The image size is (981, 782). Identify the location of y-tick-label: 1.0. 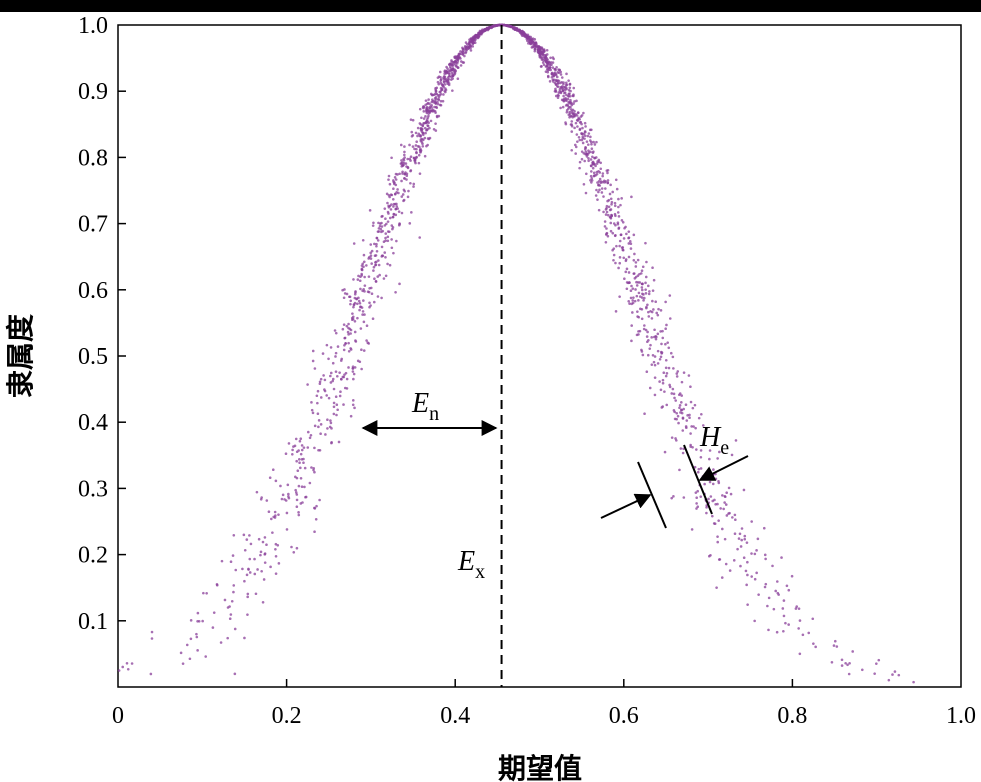
(93, 26).